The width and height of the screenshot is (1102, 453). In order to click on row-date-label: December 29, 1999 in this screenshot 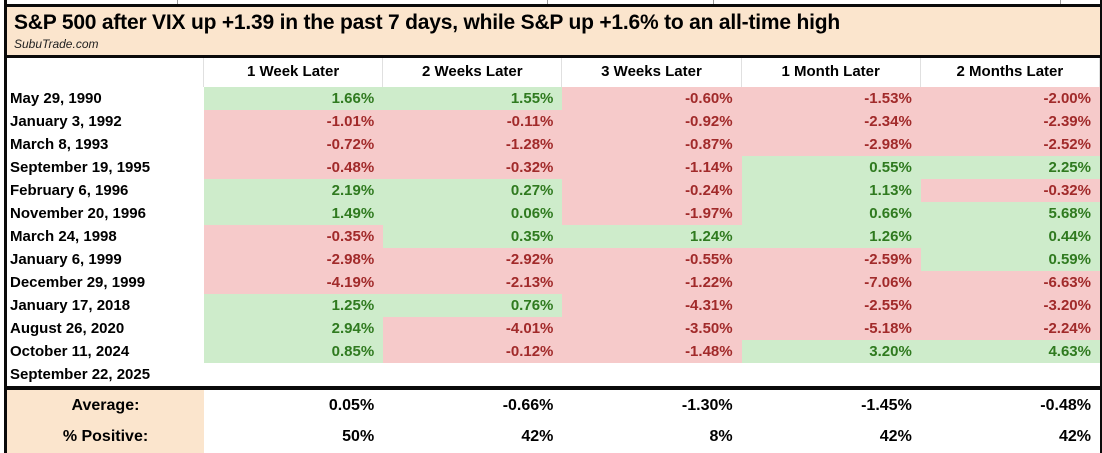, I will do `click(105, 282)`.